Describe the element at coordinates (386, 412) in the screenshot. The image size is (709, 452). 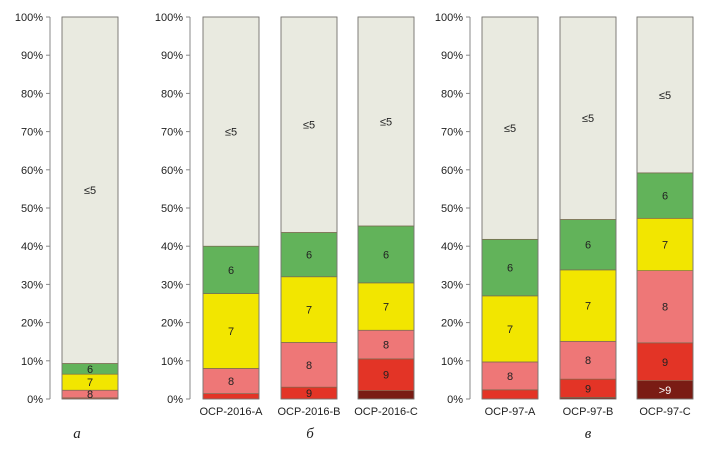
I see `category-label: OCP-2016-C` at that location.